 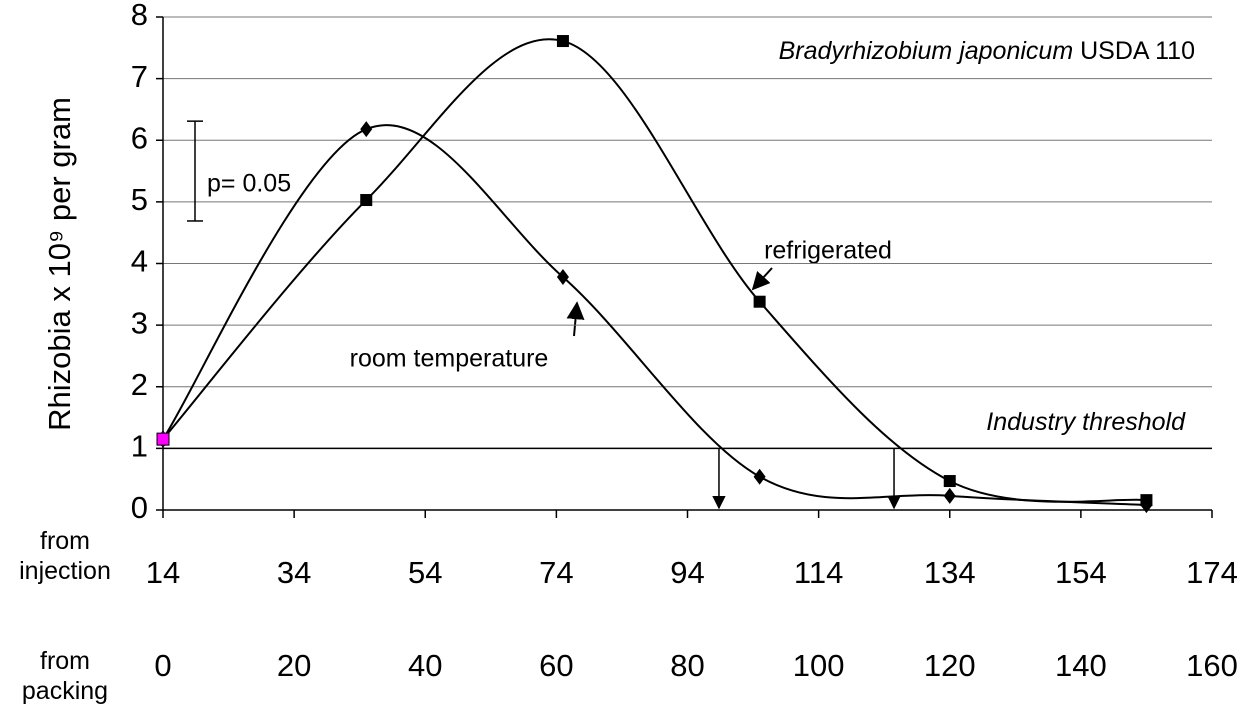 I want to click on x-tick-label: 54, so click(x=425, y=572).